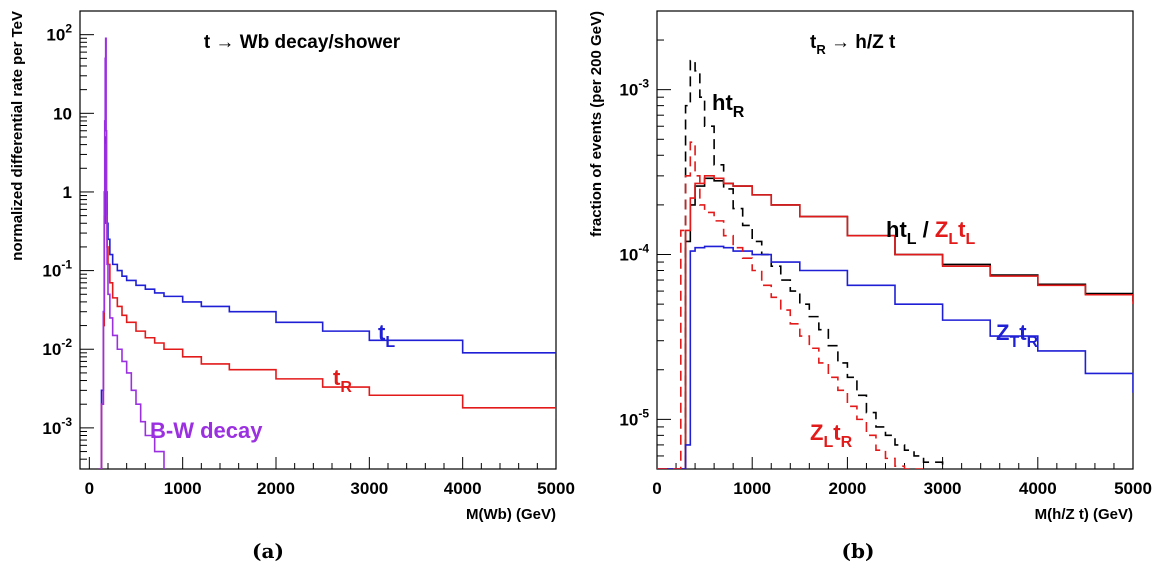 The height and width of the screenshot is (574, 1157). I want to click on chart-title: tR → h/Z t, so click(853, 44).